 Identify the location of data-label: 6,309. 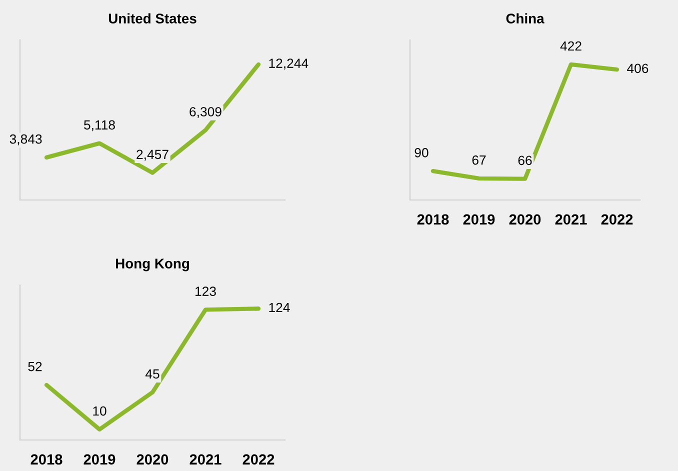
(206, 112).